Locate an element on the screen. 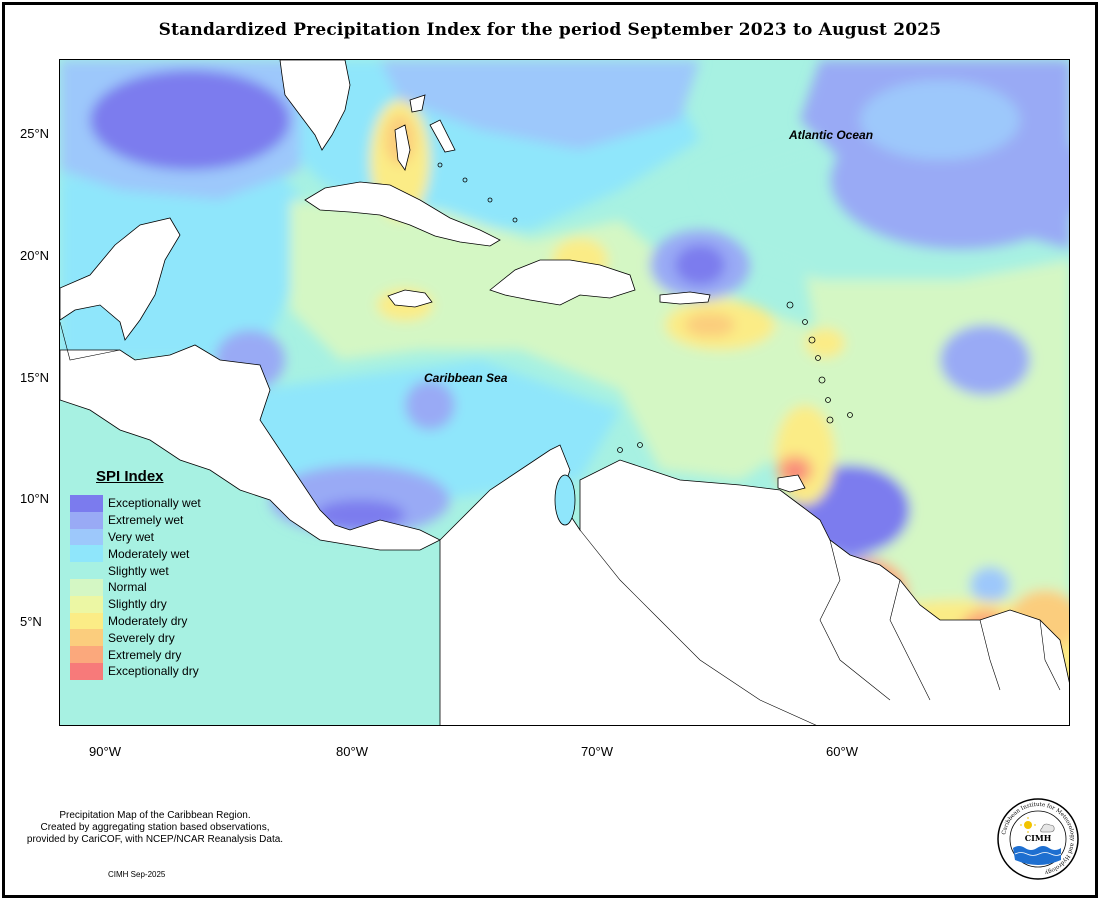 This screenshot has height=900, width=1100. lon-tick: 80°W is located at coordinates (352, 751).